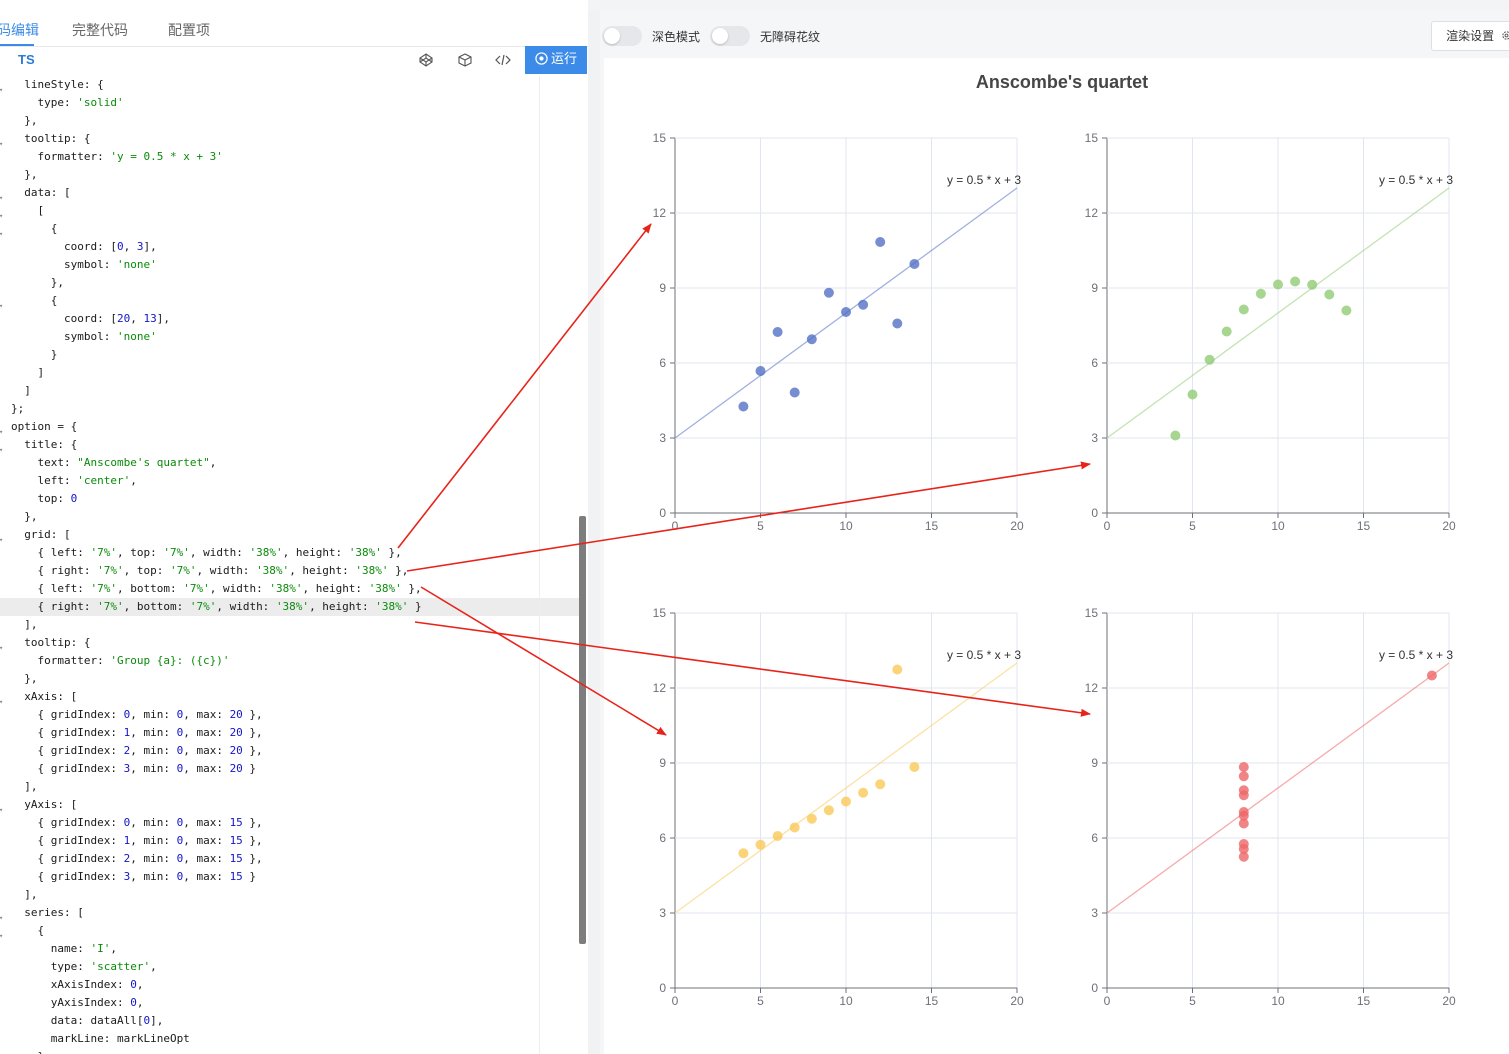  What do you see at coordinates (290, 1003) in the screenshot?
I see `code-line: yAxisIndex: 0,` at bounding box center [290, 1003].